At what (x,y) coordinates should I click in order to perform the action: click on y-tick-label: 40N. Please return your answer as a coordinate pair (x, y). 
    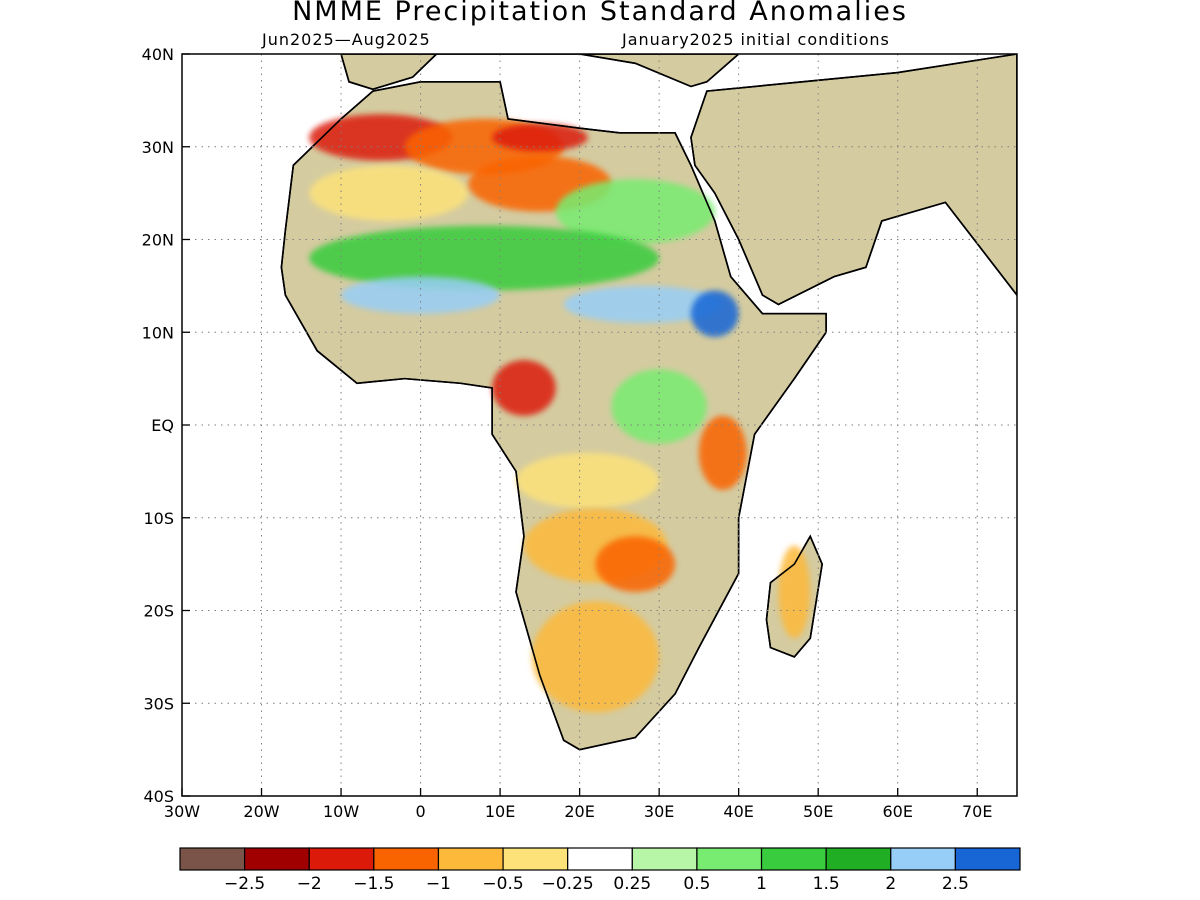
    Looking at the image, I should click on (158, 54).